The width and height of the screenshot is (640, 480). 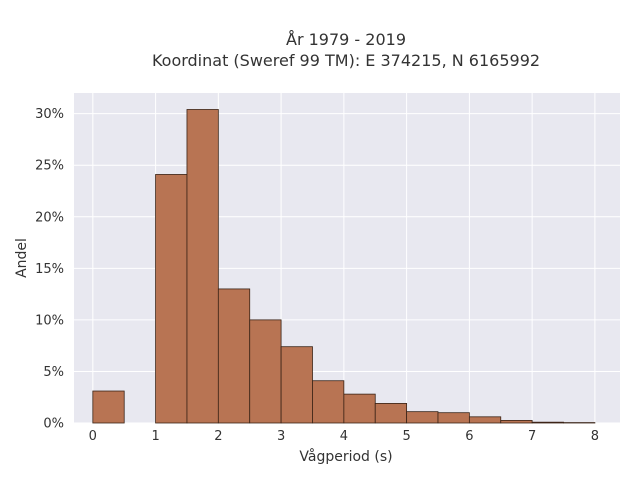 I want to click on x-axis-ticks: 0 1 2 3 4 5 6 7 8, so click(x=344, y=436).